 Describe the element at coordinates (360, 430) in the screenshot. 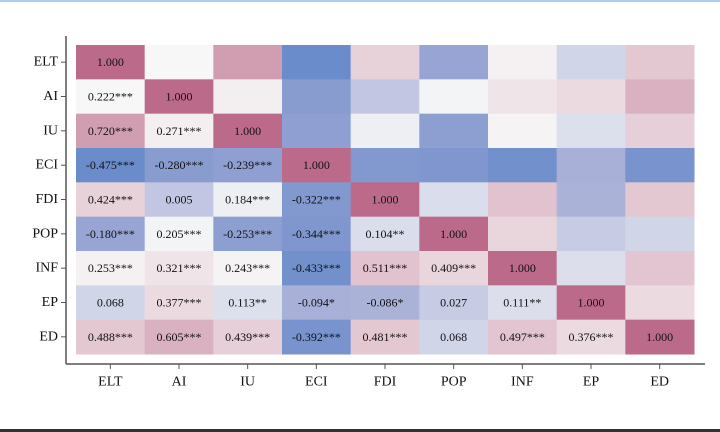

I see `bottom-border` at that location.